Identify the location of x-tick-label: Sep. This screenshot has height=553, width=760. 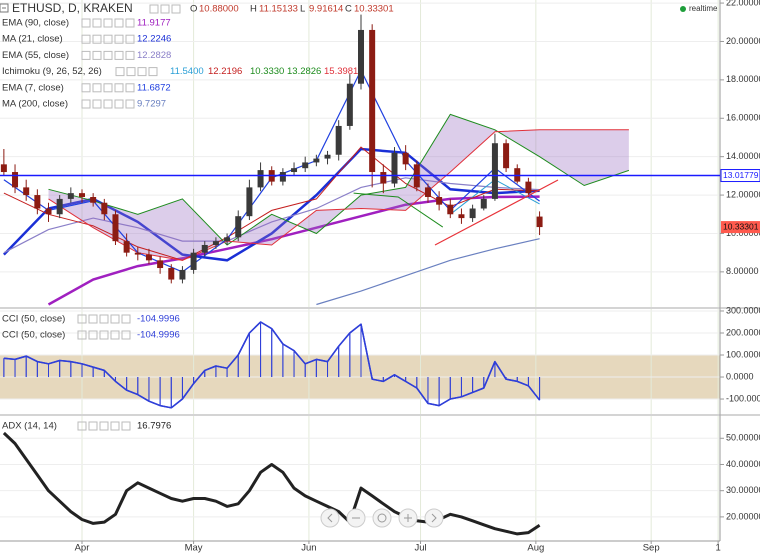
(651, 548).